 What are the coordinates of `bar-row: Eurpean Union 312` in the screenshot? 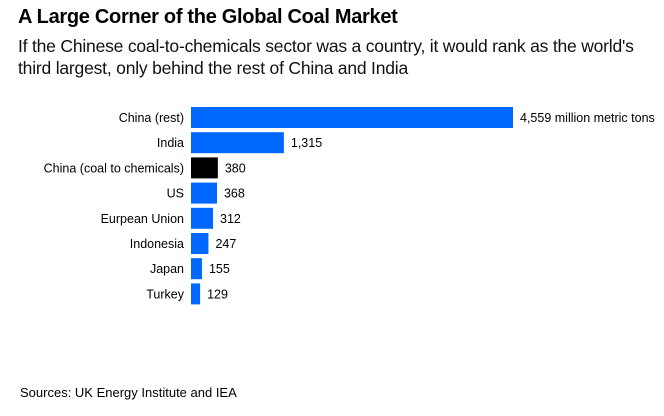 It's located at (171, 218).